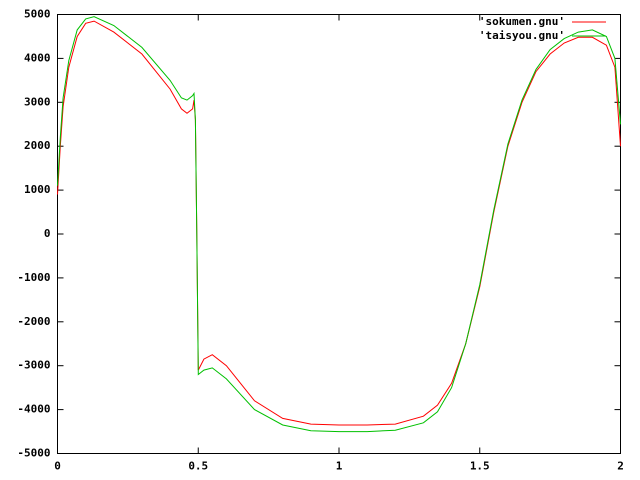 This screenshot has height=480, width=640. What do you see at coordinates (33, 277) in the screenshot?
I see `y-tick-label: -1000` at bounding box center [33, 277].